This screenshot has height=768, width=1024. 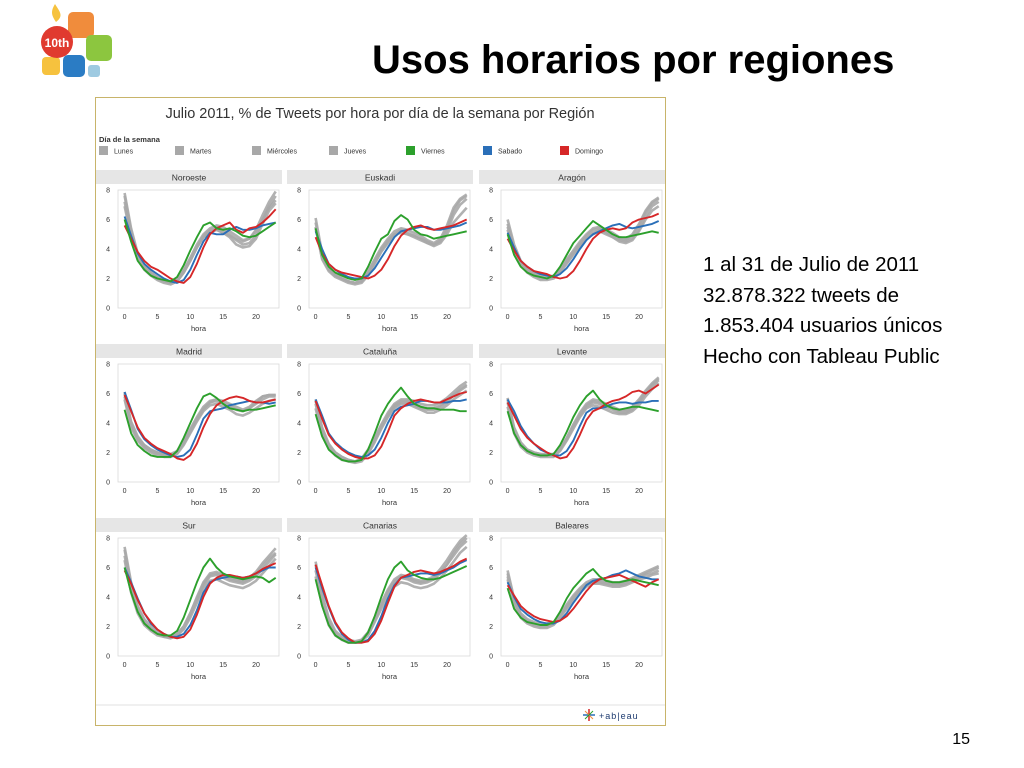 What do you see at coordinates (116, 151) in the screenshot?
I see `legend-item: Lunes` at bounding box center [116, 151].